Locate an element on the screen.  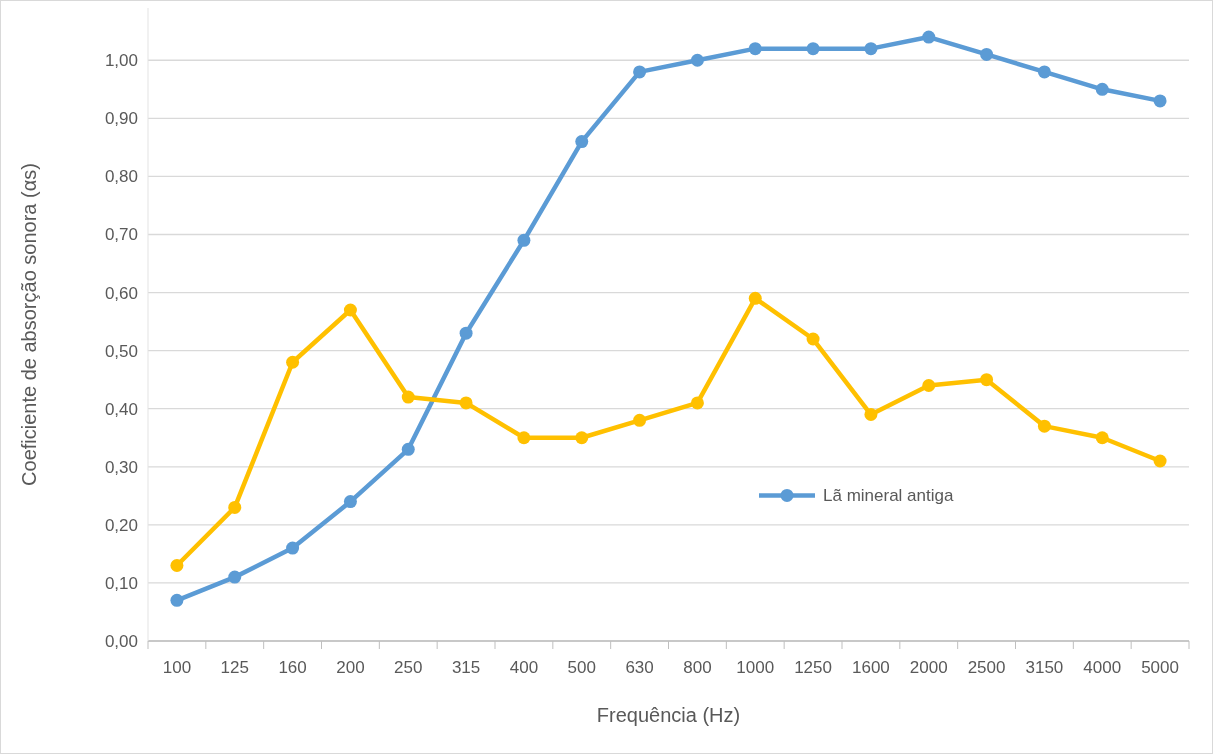
y-tick-label: 0,60 is located at coordinates (121, 293).